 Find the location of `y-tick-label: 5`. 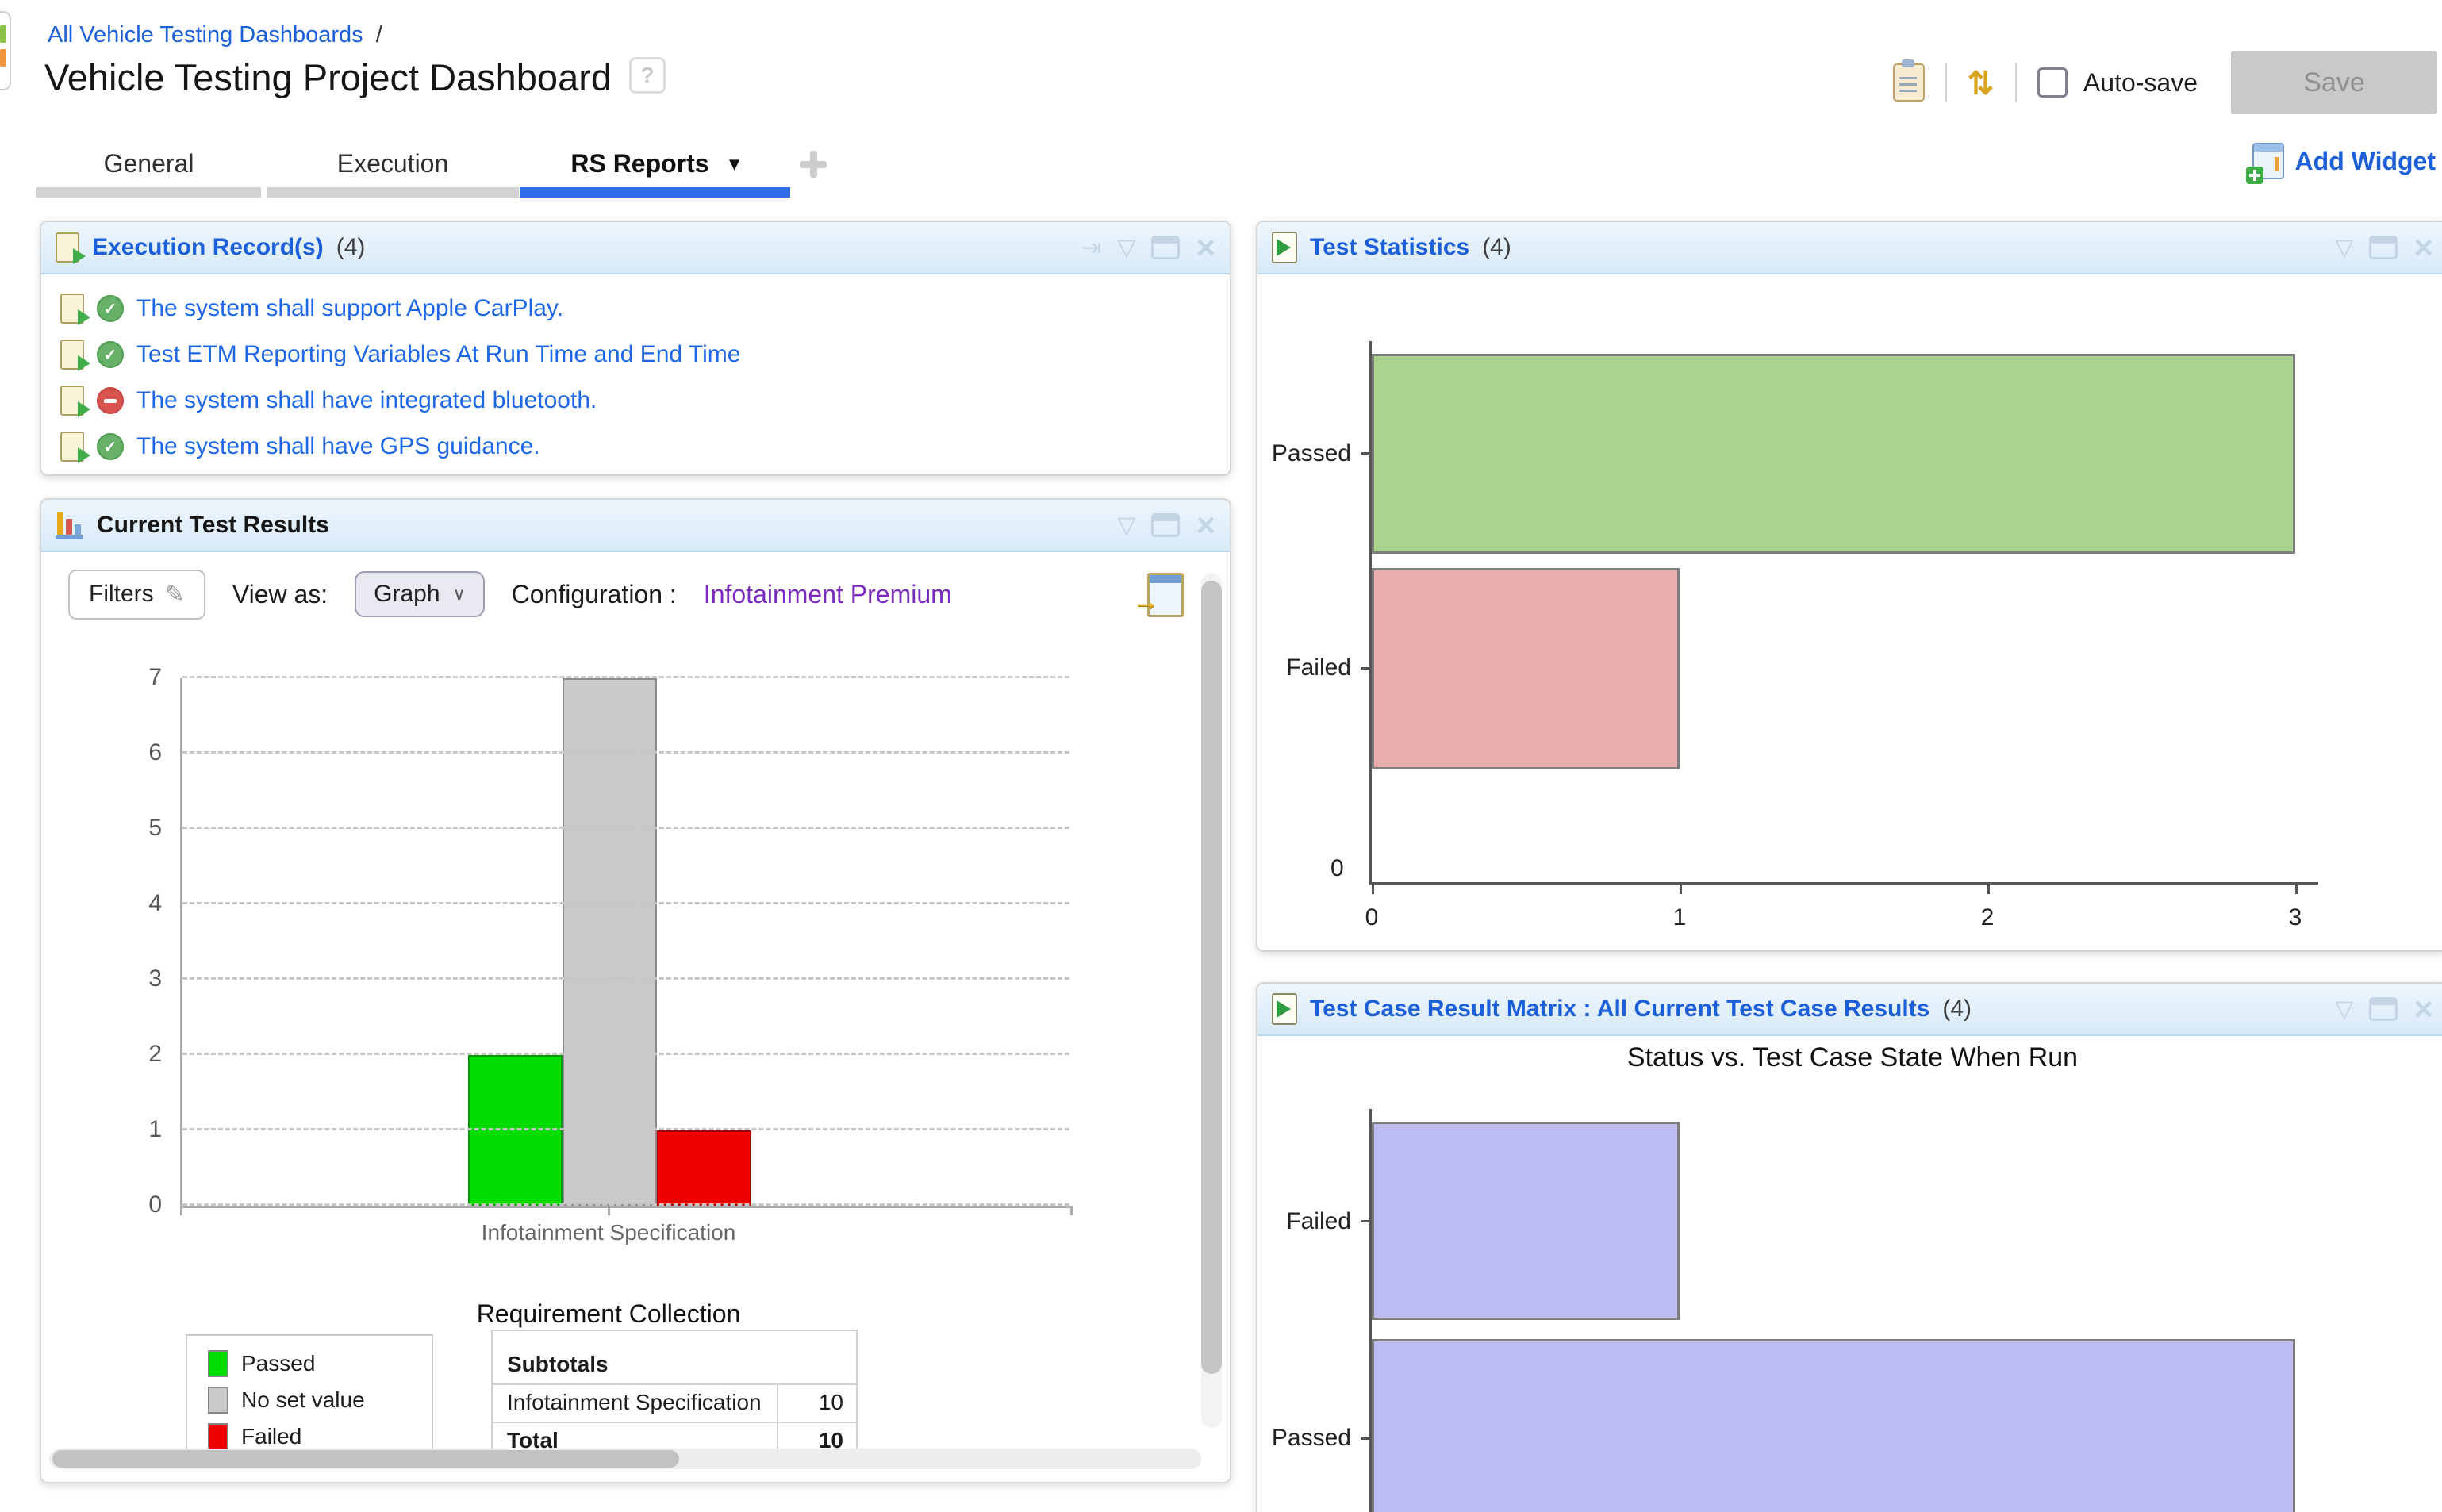

y-tick-label: 5 is located at coordinates (155, 828).